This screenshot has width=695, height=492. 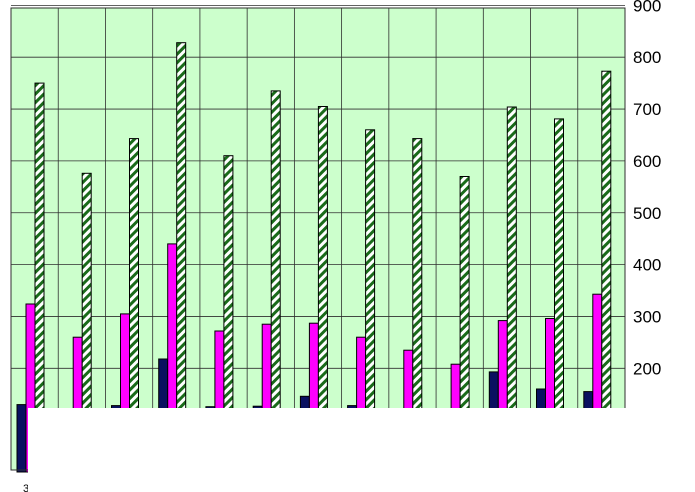 What do you see at coordinates (647, 368) in the screenshot?
I see `y-tick-label: 200` at bounding box center [647, 368].